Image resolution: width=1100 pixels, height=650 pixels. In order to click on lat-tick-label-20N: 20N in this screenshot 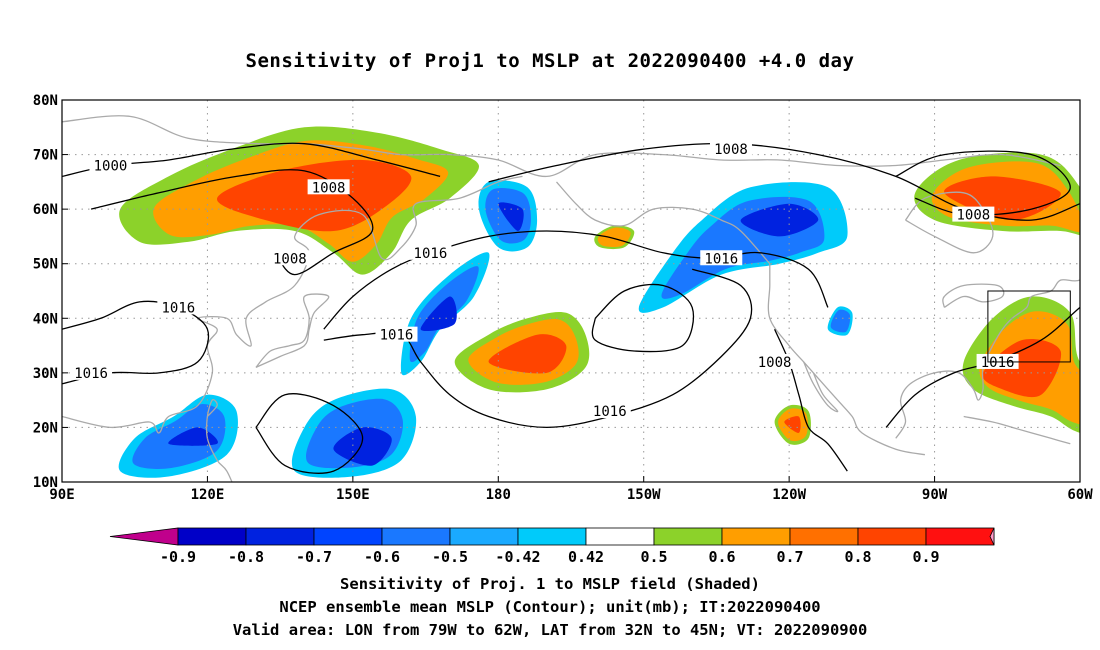, I will do `click(45, 428)`.